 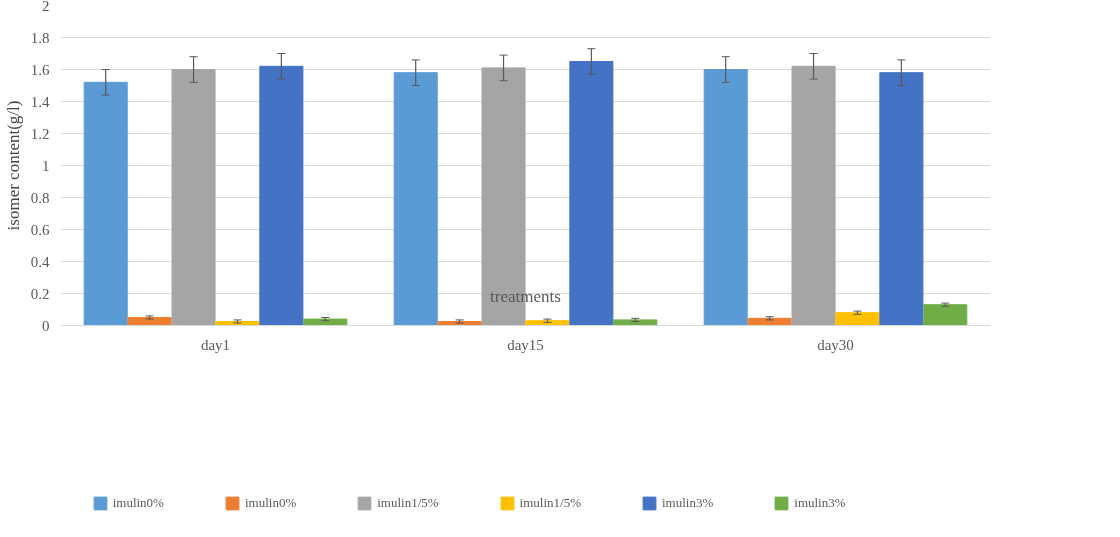 I want to click on y-tick-label: 0, so click(x=46, y=325).